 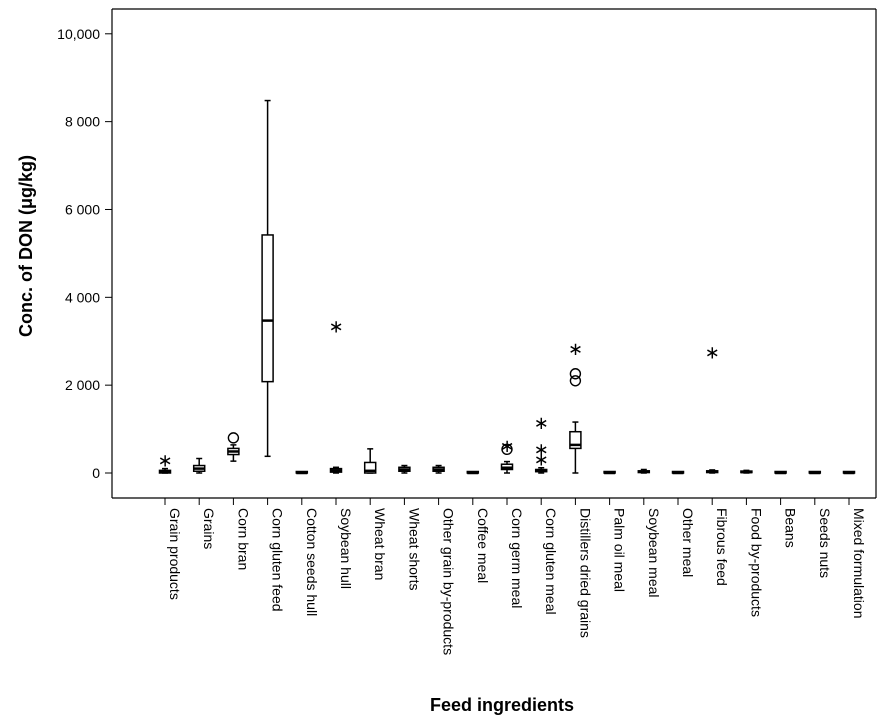 I want to click on y-tick-label: 10,000, so click(x=78, y=34).